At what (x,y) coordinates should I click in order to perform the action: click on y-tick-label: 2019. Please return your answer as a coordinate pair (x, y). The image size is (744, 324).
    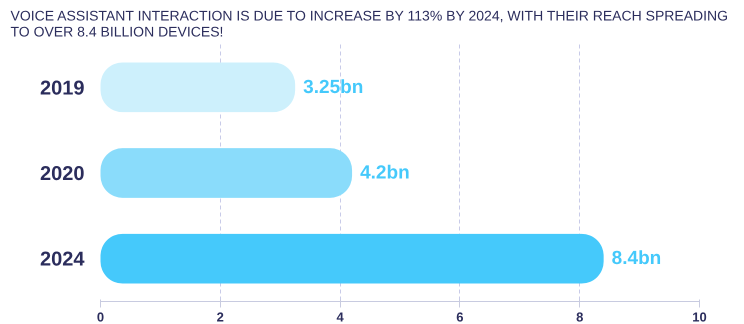
    Looking at the image, I should click on (62, 88).